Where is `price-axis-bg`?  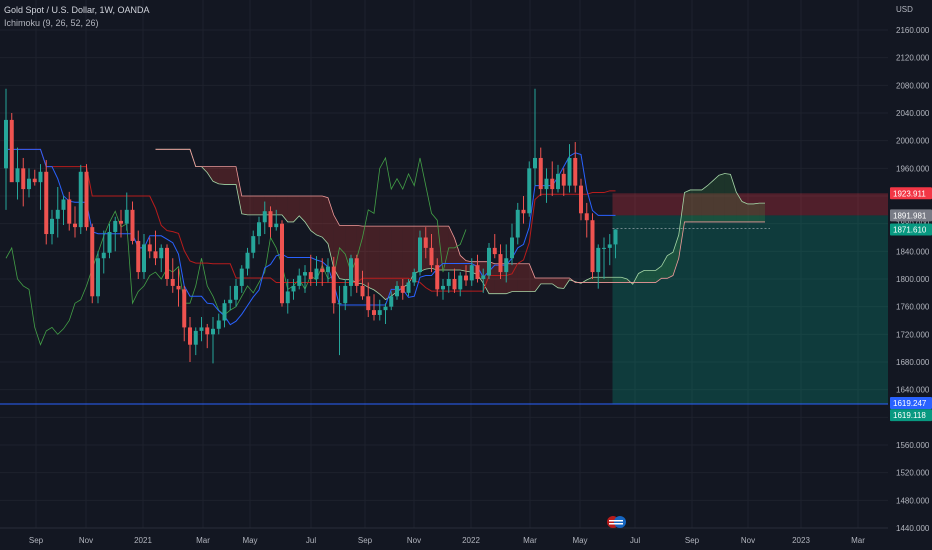 price-axis-bg is located at coordinates (910, 275).